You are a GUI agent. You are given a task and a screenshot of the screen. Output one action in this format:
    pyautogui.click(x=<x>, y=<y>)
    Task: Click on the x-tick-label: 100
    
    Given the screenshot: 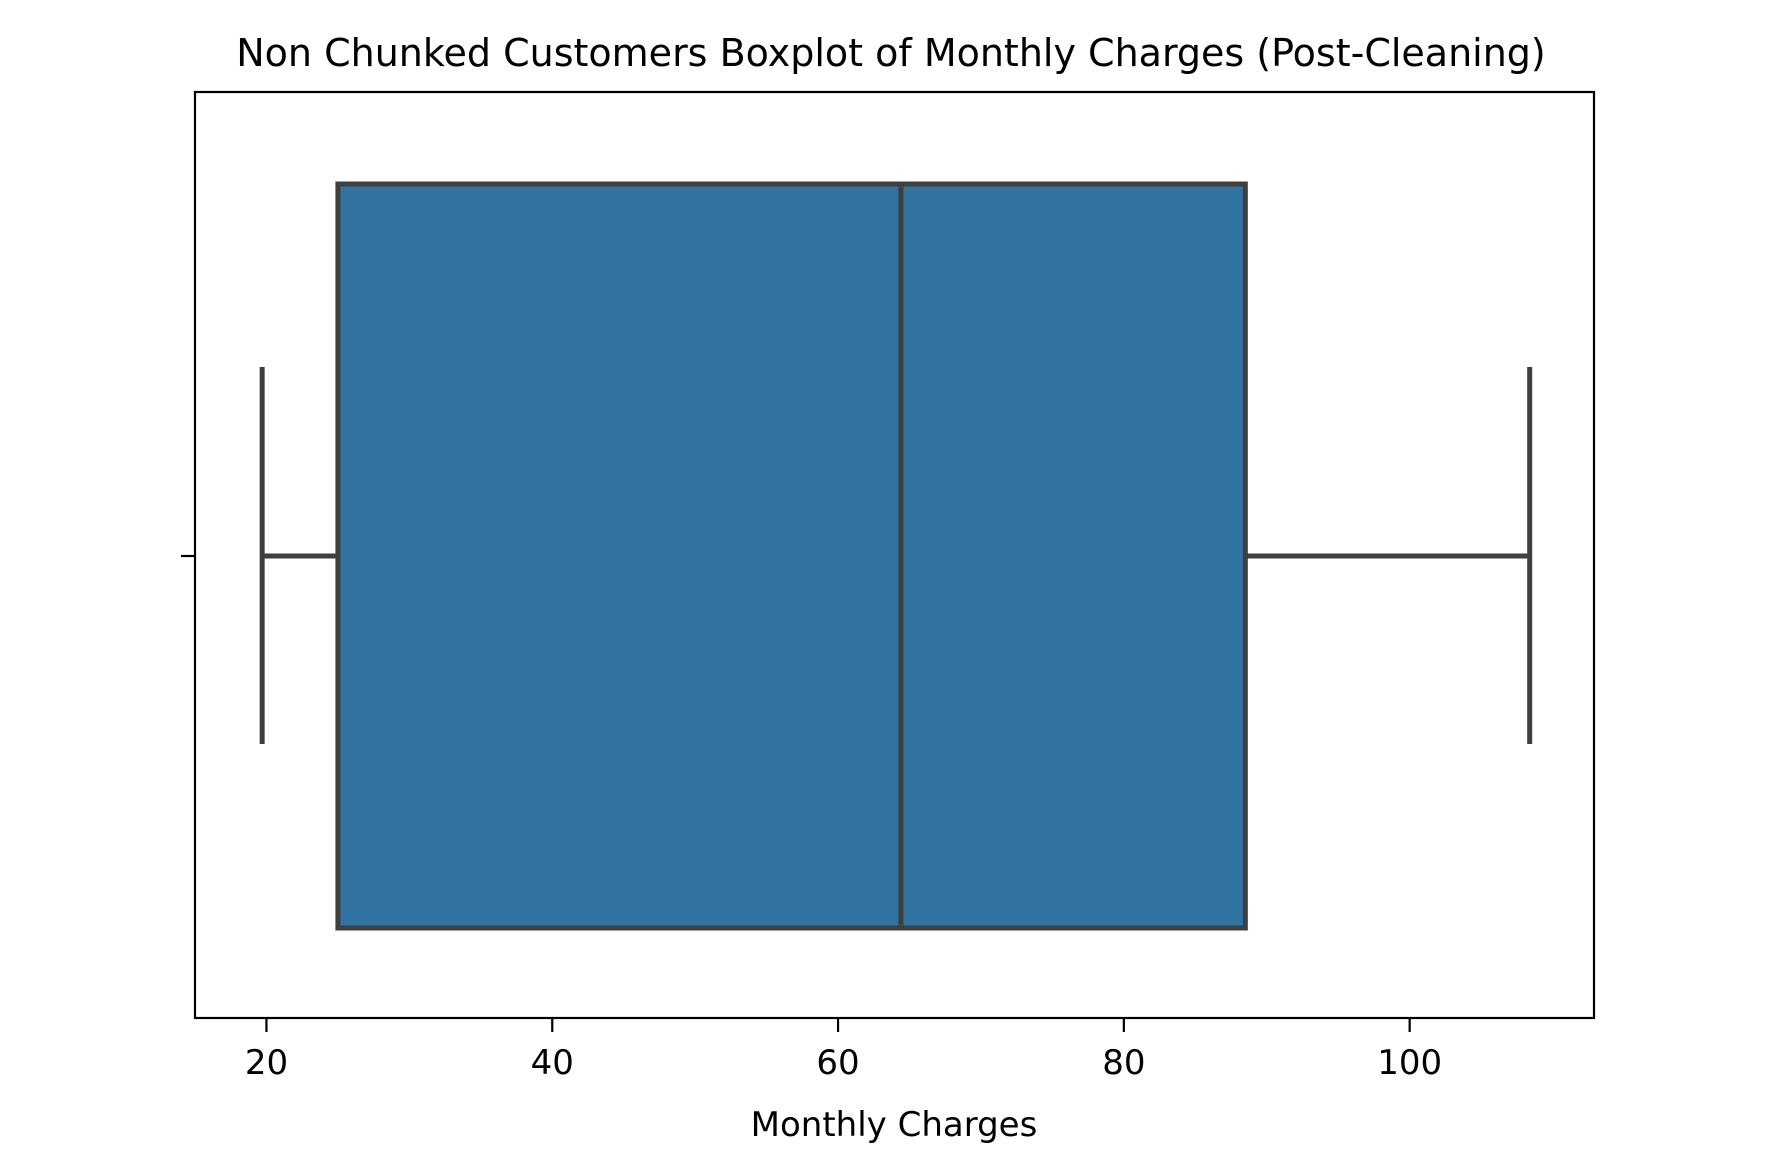 What is the action you would take?
    pyautogui.click(x=1409, y=1063)
    